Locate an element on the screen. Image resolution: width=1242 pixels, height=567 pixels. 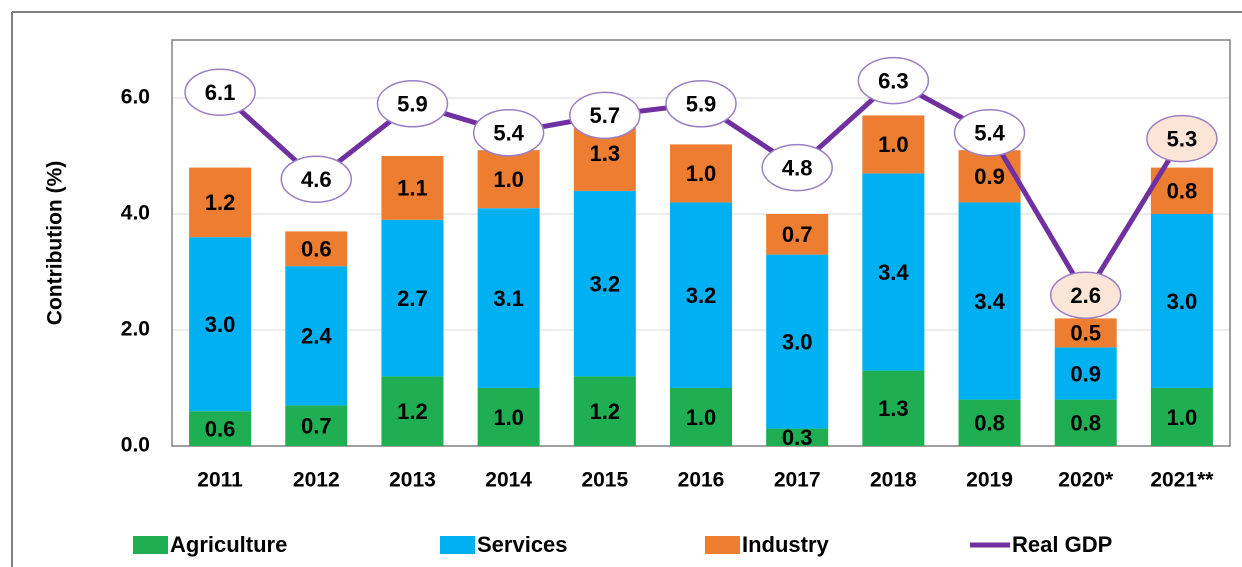
x-tick-label: 2021** is located at coordinates (1182, 480).